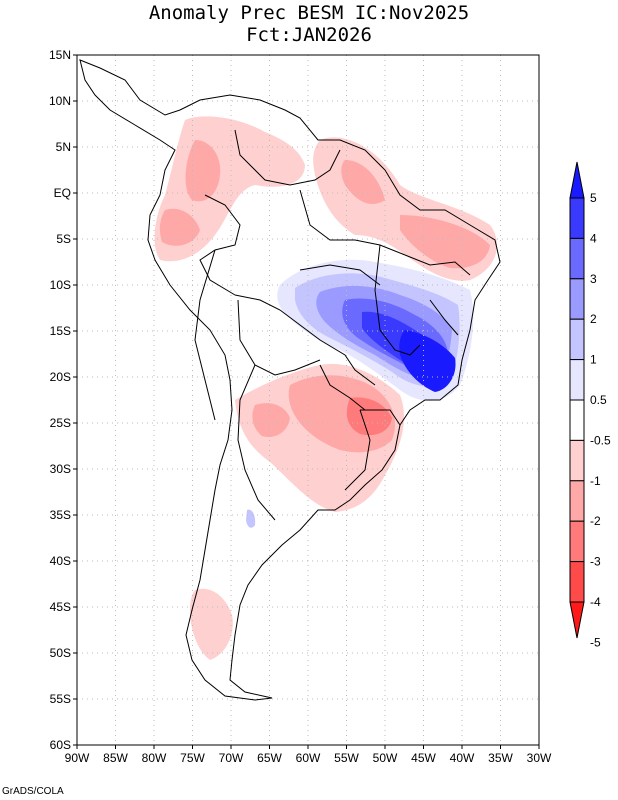 The width and height of the screenshot is (618, 800). I want to click on lat-tick-label: EQ, so click(62, 193).